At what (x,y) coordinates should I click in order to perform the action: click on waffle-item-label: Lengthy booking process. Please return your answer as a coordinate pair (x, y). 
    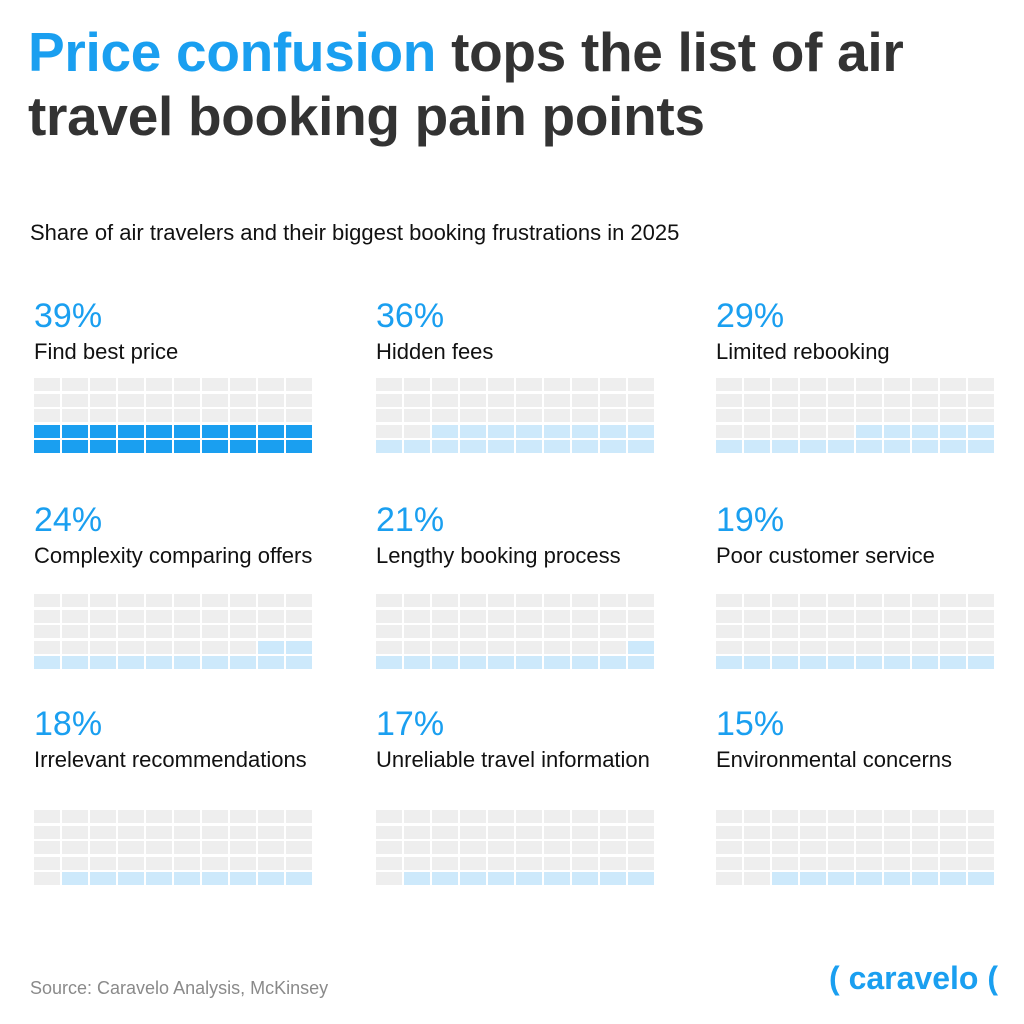
    Looking at the image, I should click on (498, 555).